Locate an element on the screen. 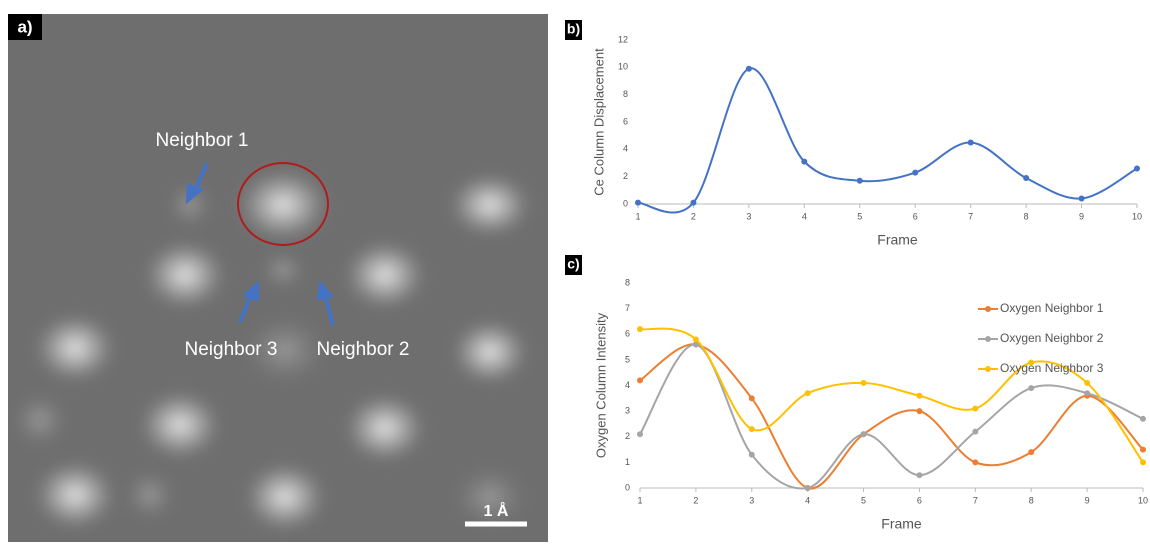  panel-label: a) is located at coordinates (24, 26).